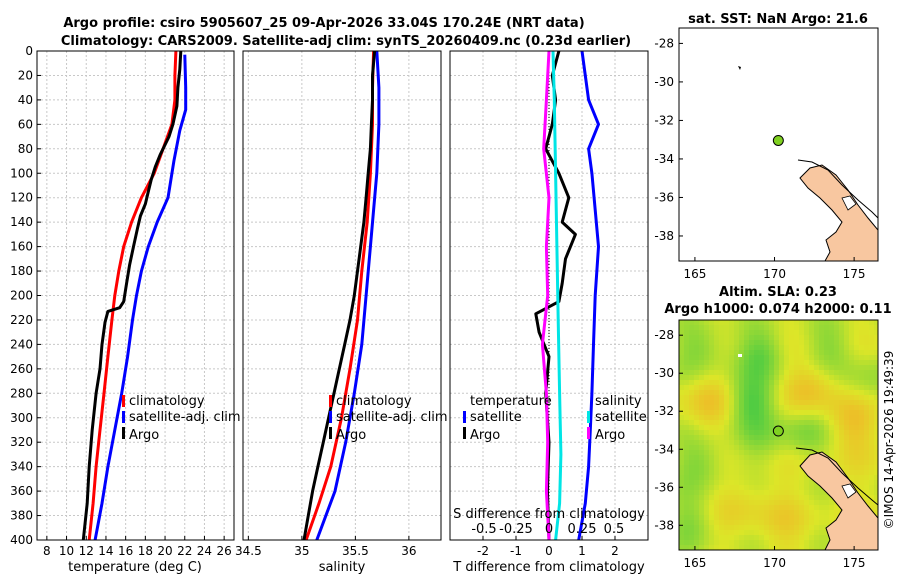 The image size is (900, 580). I want to click on new-zealand-landmass, so click(838, 212).